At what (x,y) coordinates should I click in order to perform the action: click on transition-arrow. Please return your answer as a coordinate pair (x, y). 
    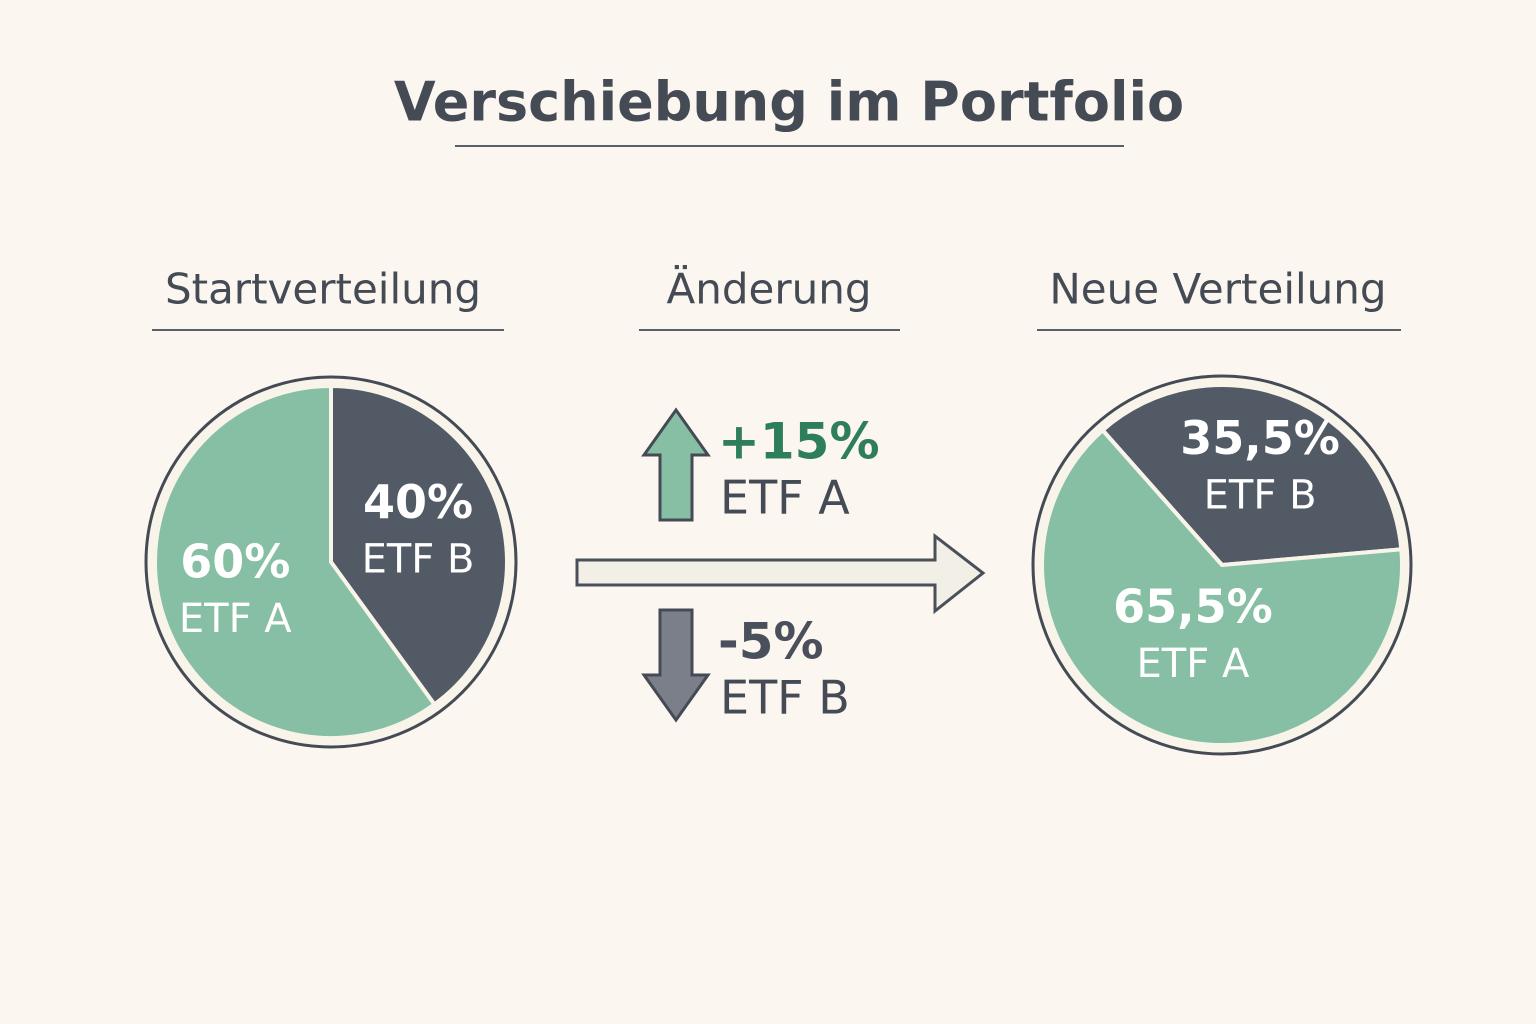
    Looking at the image, I should click on (780, 573).